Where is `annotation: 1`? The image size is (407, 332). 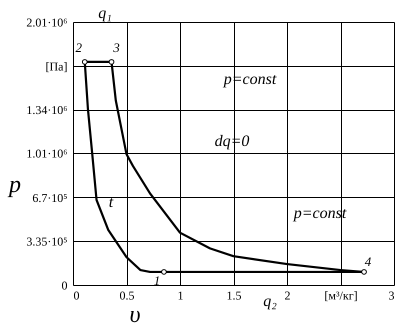
annotation: 1 is located at coordinates (157, 280).